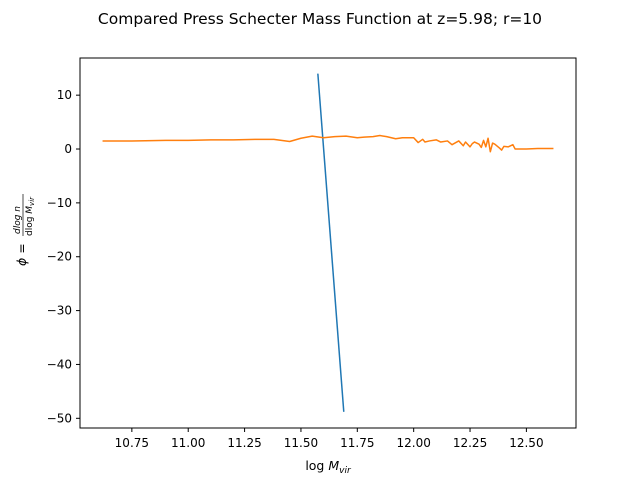 The width and height of the screenshot is (640, 480). What do you see at coordinates (244, 443) in the screenshot?
I see `x-tick-label: 11.25` at bounding box center [244, 443].